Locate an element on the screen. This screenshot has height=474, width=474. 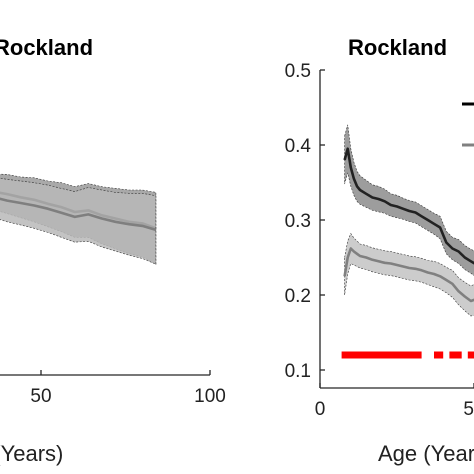
right-y-tick-label-4: 0.4 is located at coordinates (298, 146).